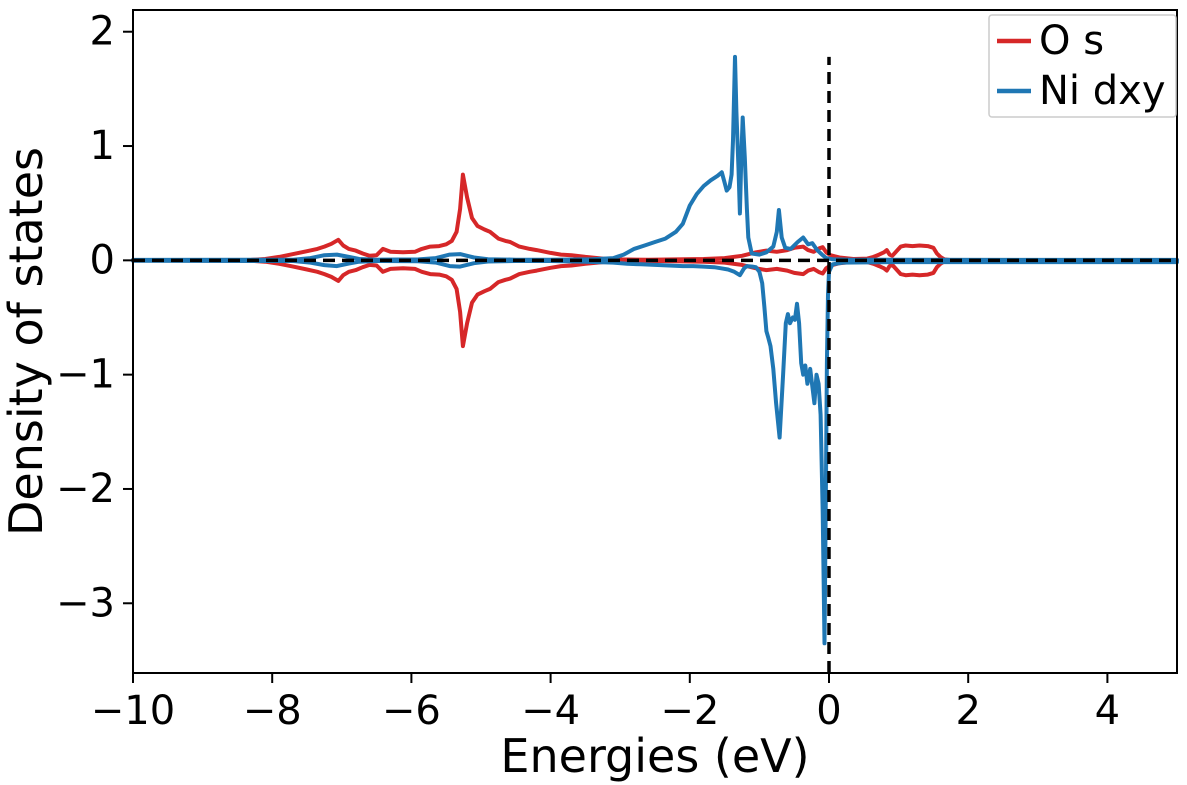 The image size is (1187, 785). What do you see at coordinates (272, 711) in the screenshot?
I see `x-tick-label: −8` at bounding box center [272, 711].